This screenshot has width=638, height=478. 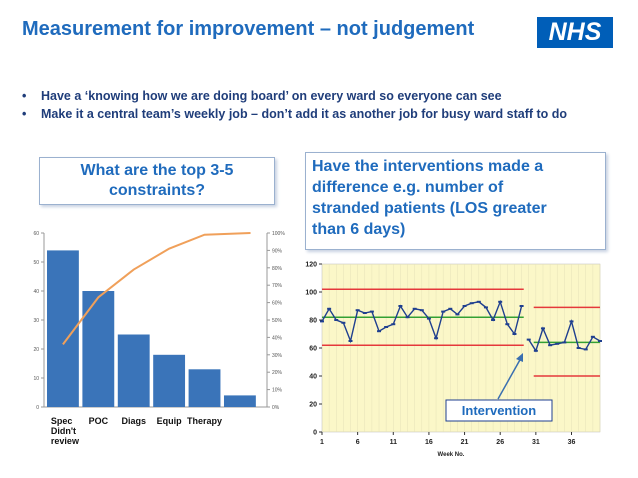 I want to click on category-label: Spec, so click(x=62, y=421).